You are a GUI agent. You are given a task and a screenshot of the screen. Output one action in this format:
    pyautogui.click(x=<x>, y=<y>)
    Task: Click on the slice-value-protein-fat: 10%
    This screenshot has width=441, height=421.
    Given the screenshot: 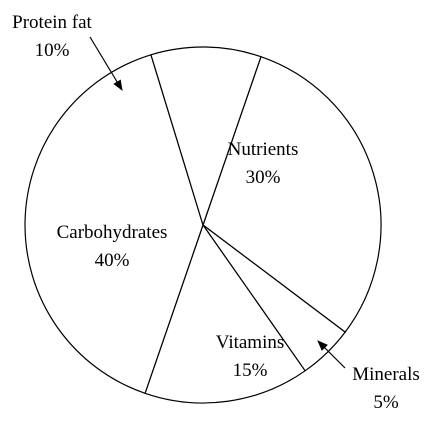 What is the action you would take?
    pyautogui.click(x=52, y=50)
    